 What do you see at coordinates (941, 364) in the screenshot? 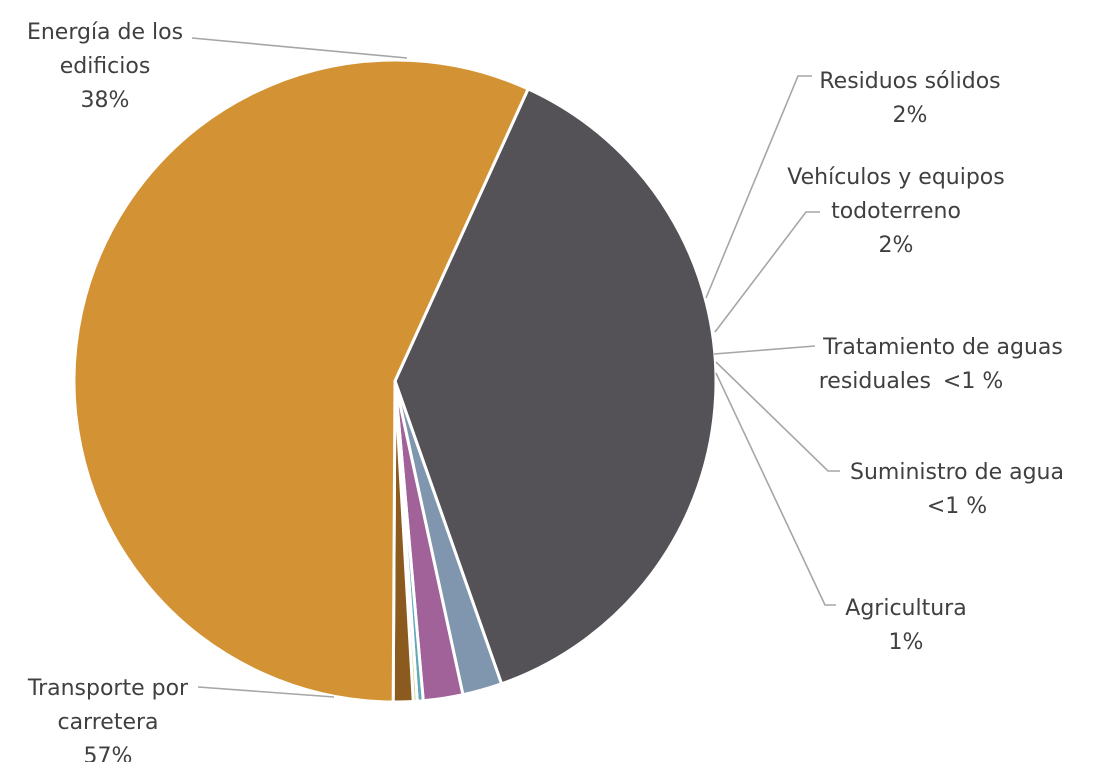
I see `slice-label-tratamiento: Tratamiento de aguas residuales <1 %` at bounding box center [941, 364].